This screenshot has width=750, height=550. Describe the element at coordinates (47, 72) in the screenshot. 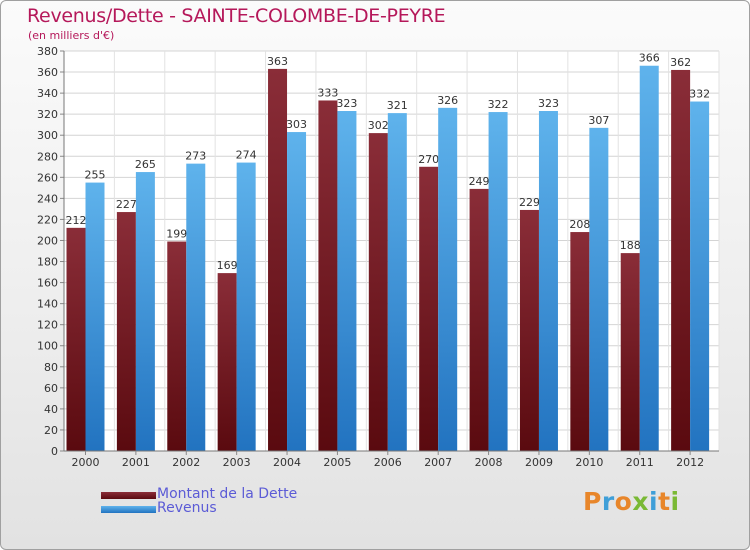

I see `y-tick-label: 360` at that location.